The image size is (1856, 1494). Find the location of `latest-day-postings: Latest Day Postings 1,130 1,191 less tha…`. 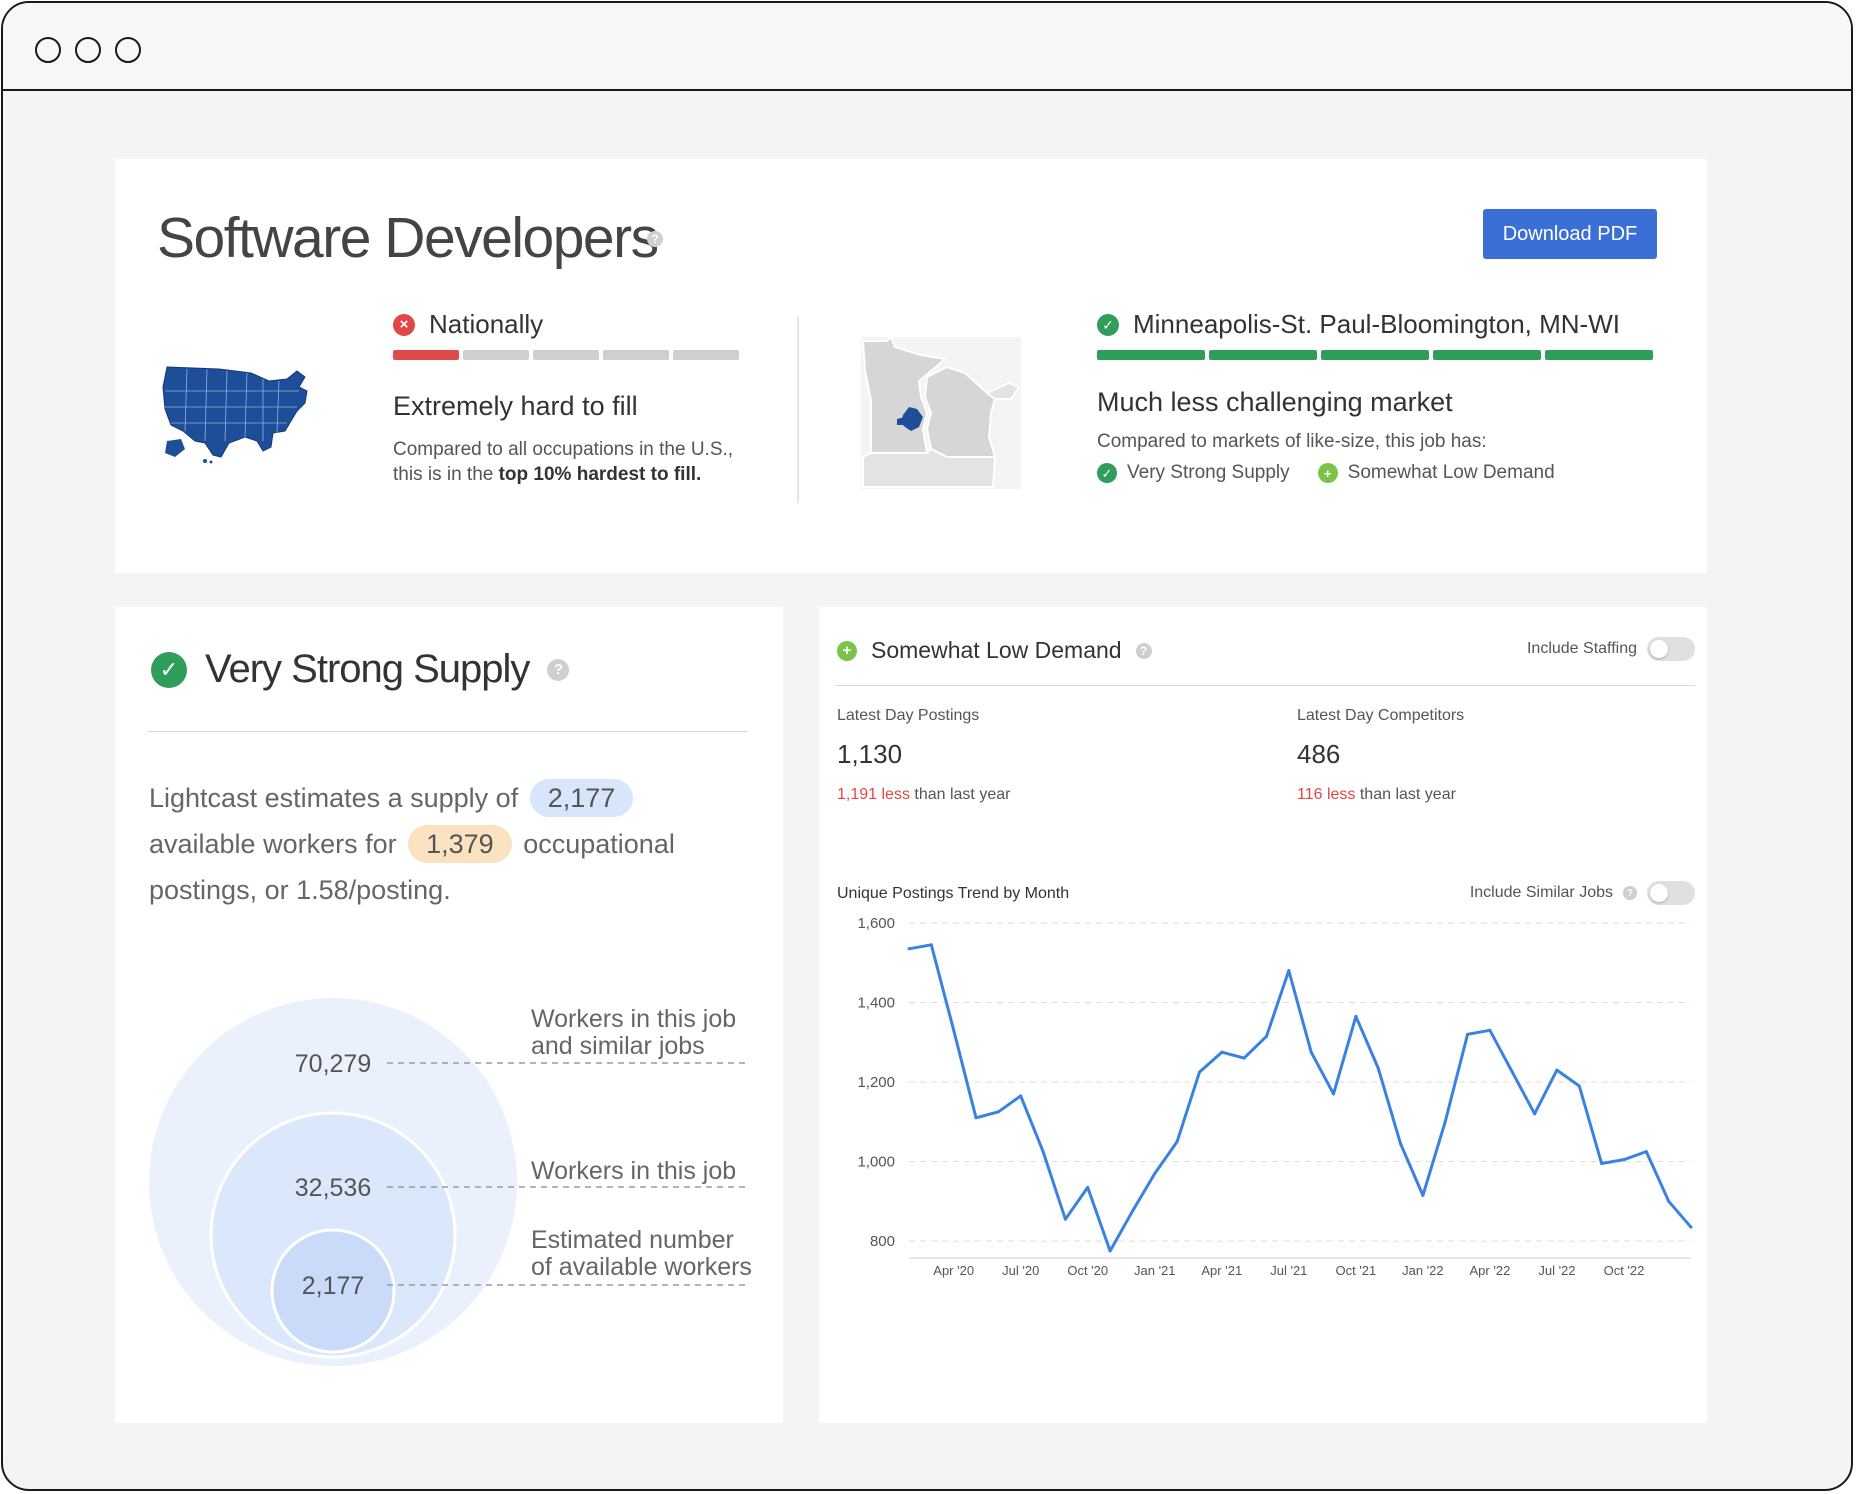

latest-day-postings: Latest Day Postings 1,130 1,191 less tha… is located at coordinates (923, 755).